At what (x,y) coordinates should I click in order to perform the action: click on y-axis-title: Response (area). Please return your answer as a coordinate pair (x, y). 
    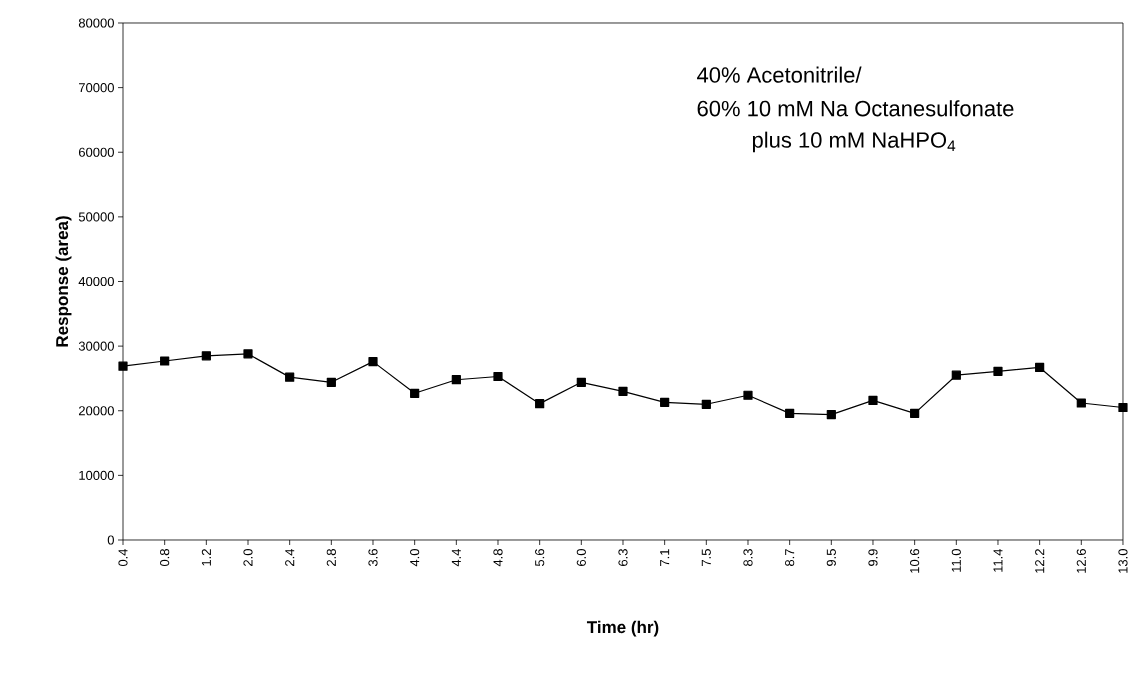
    Looking at the image, I should click on (63, 281).